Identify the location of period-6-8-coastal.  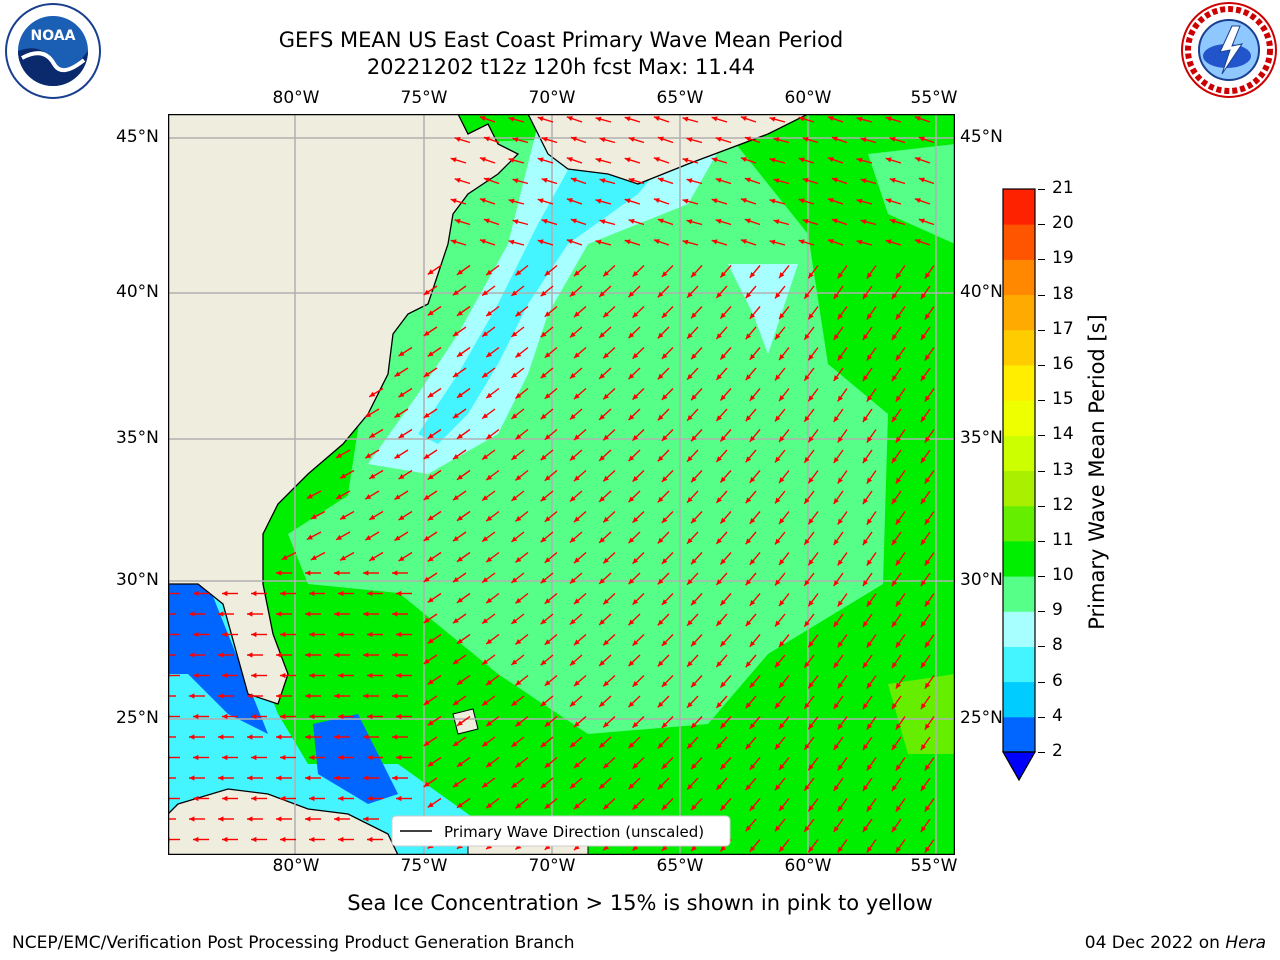
(553, 289).